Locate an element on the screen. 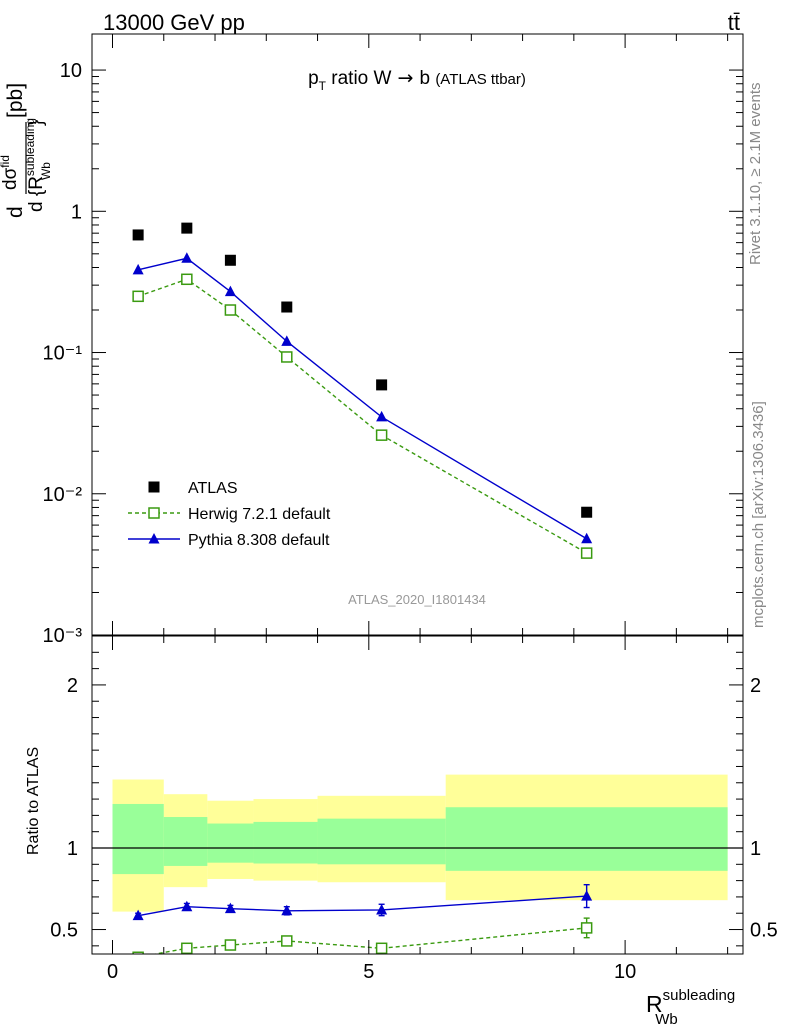  main-y-tick-label: 10⁻¹ is located at coordinates (63, 354).